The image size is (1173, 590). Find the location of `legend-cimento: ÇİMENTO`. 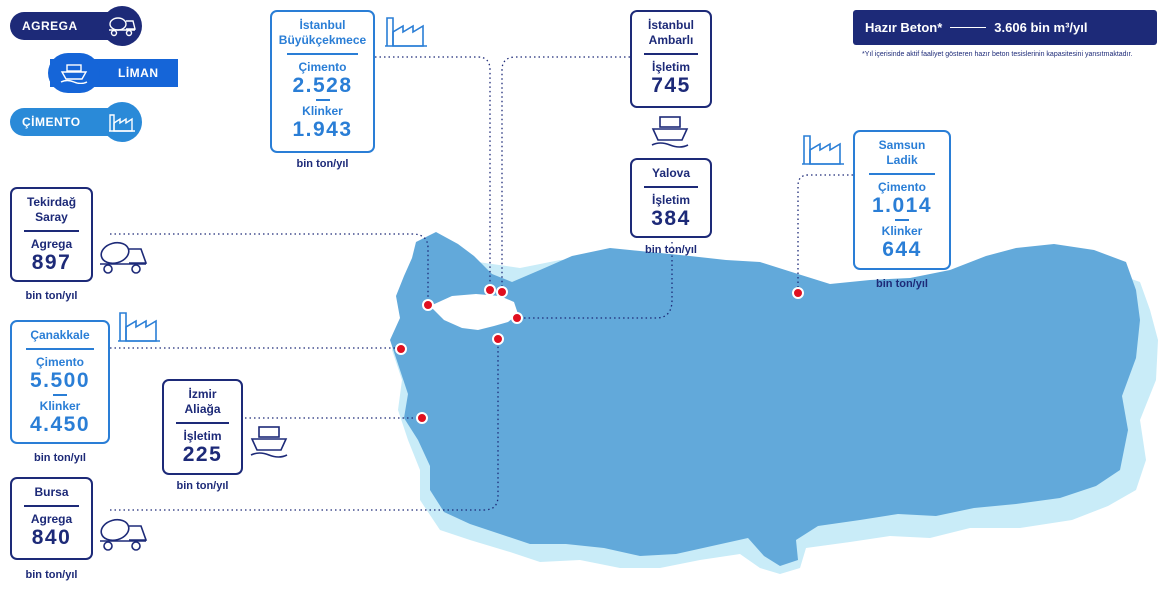

legend-cimento: ÇİMENTO is located at coordinates (76, 122).